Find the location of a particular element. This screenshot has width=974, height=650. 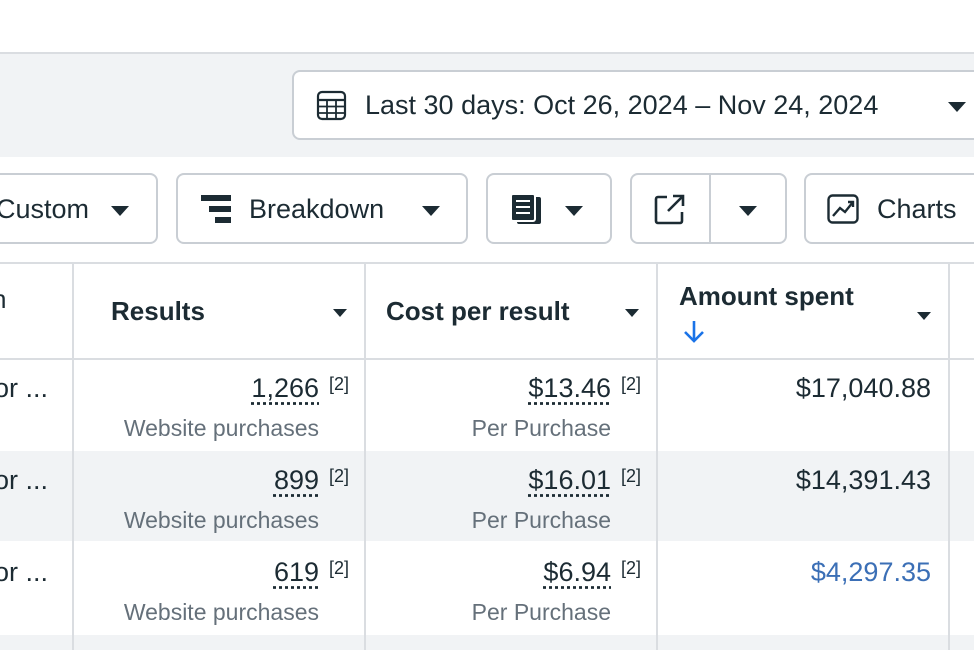

amount-spent-link: $4,297.35 is located at coordinates (870, 572).